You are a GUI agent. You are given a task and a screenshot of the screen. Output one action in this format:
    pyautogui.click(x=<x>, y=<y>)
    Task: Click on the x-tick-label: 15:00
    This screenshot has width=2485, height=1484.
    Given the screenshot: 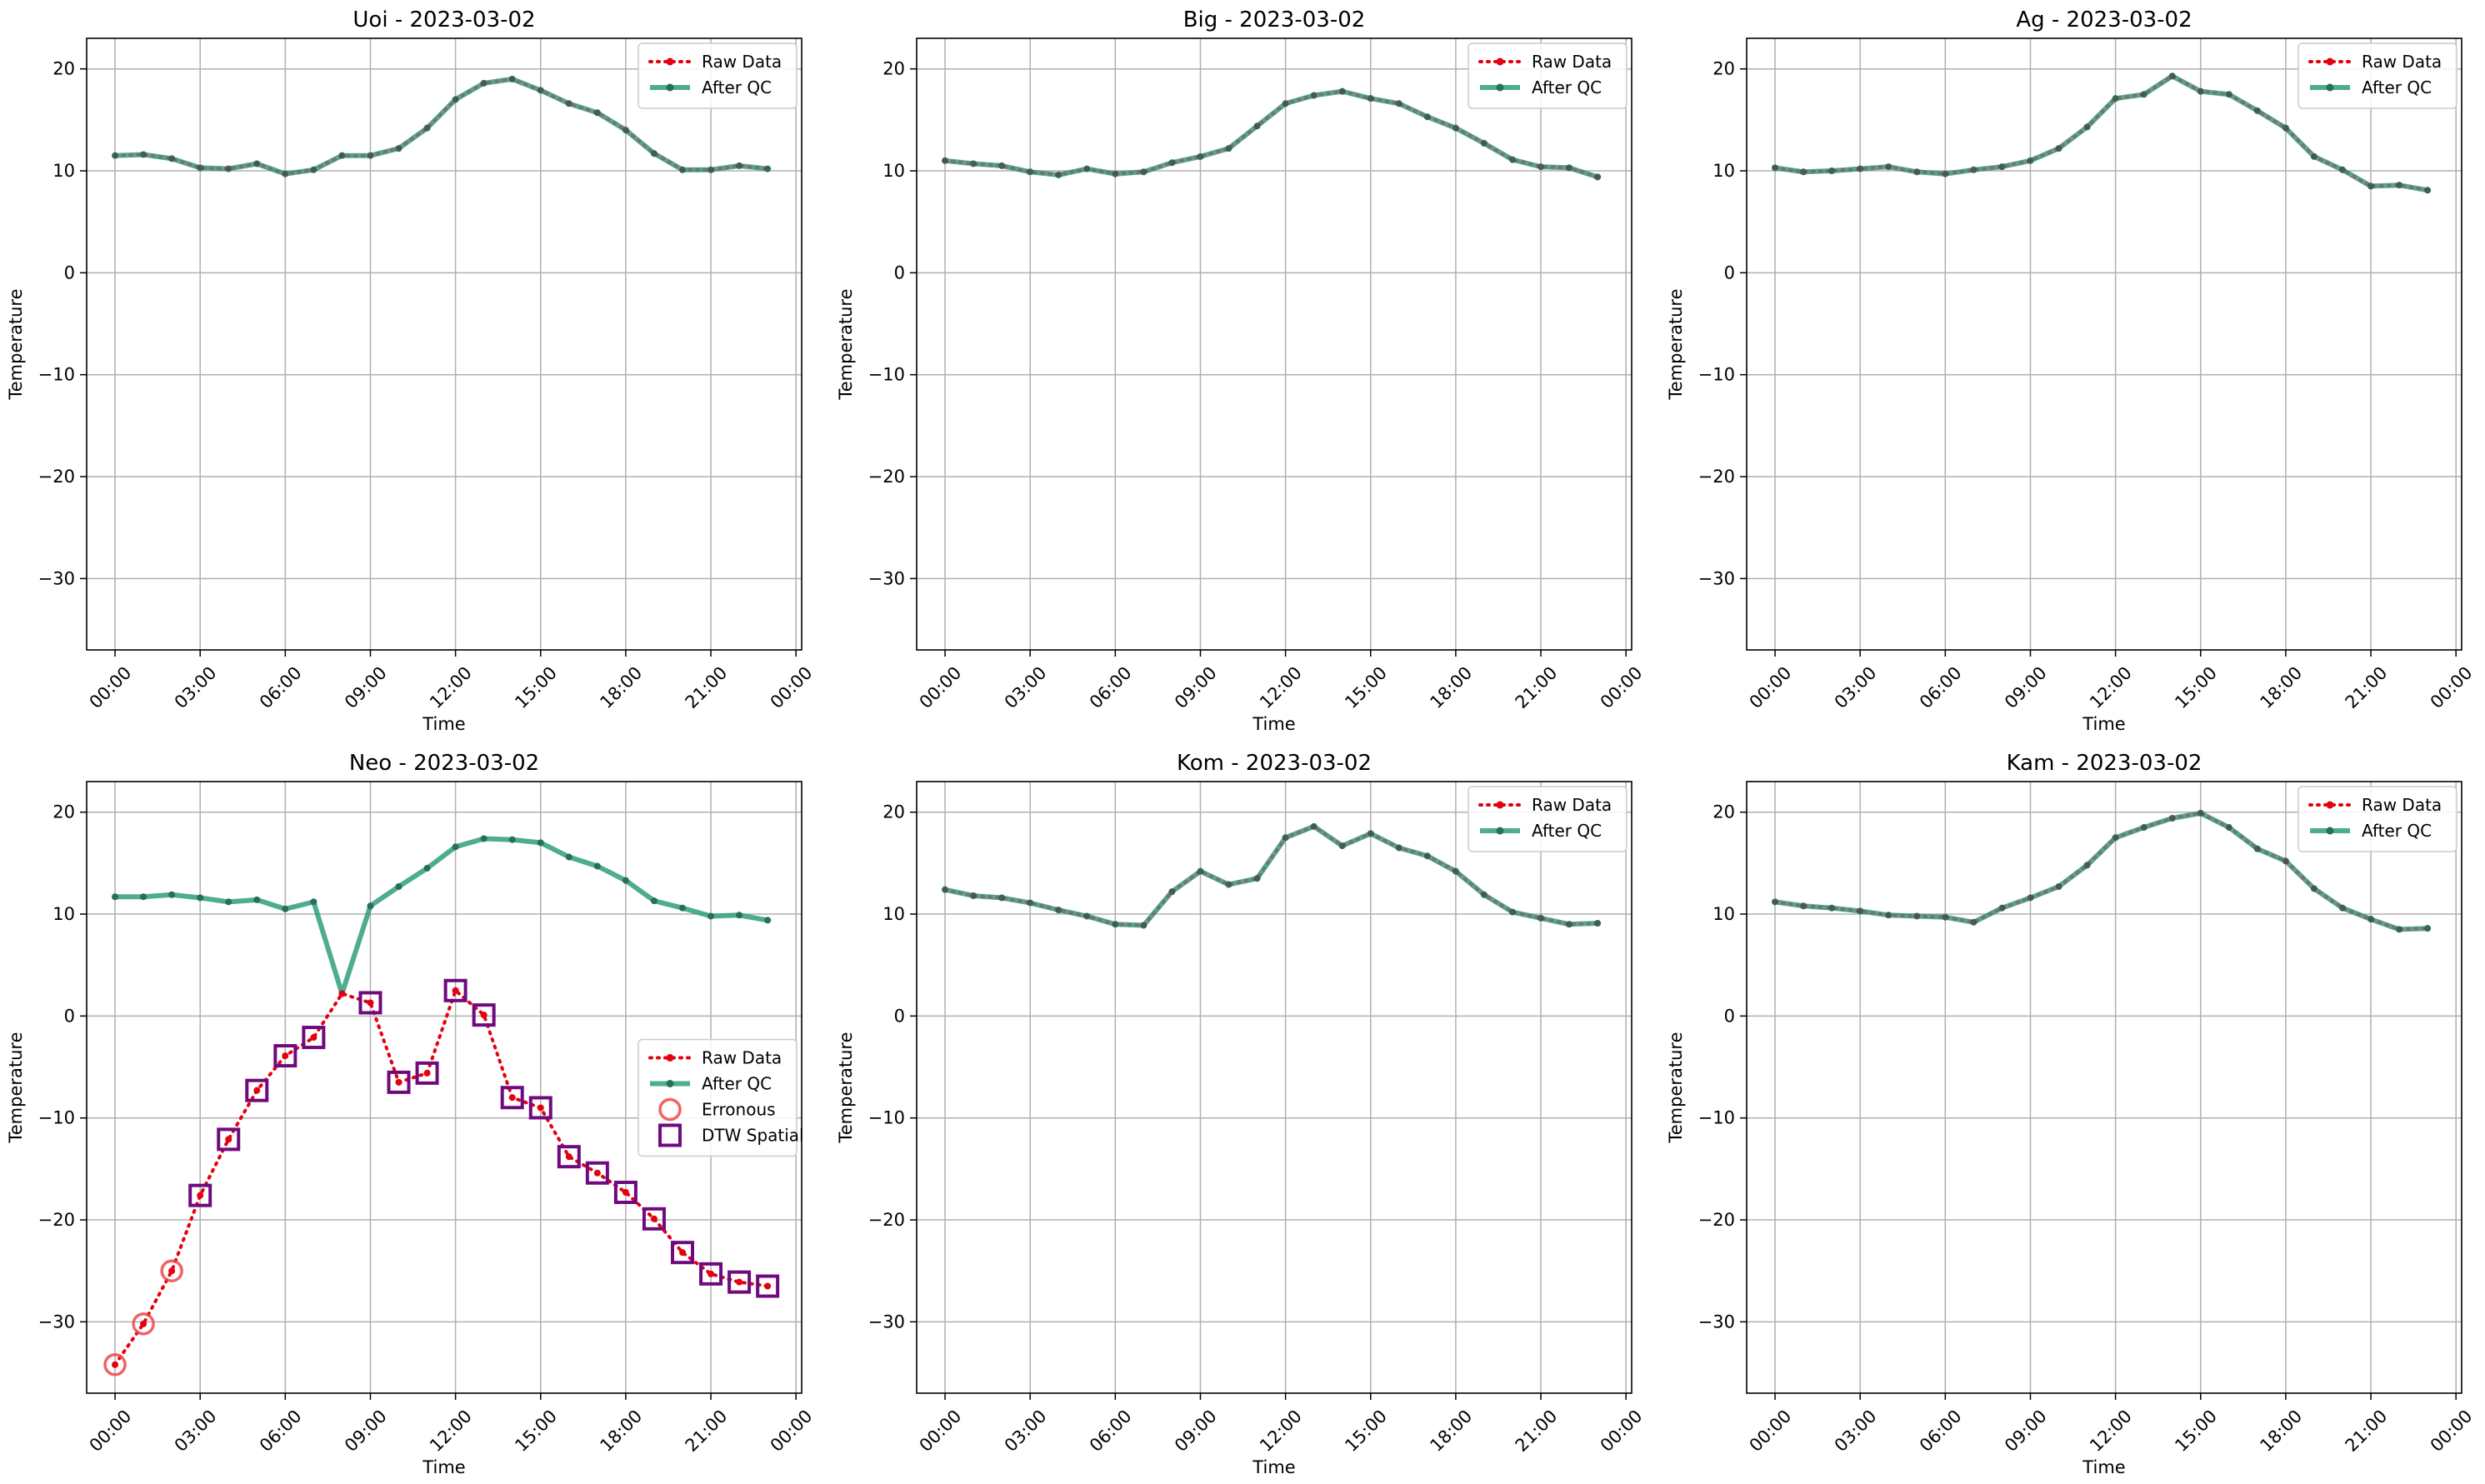 What is the action you would take?
    pyautogui.click(x=1366, y=1431)
    